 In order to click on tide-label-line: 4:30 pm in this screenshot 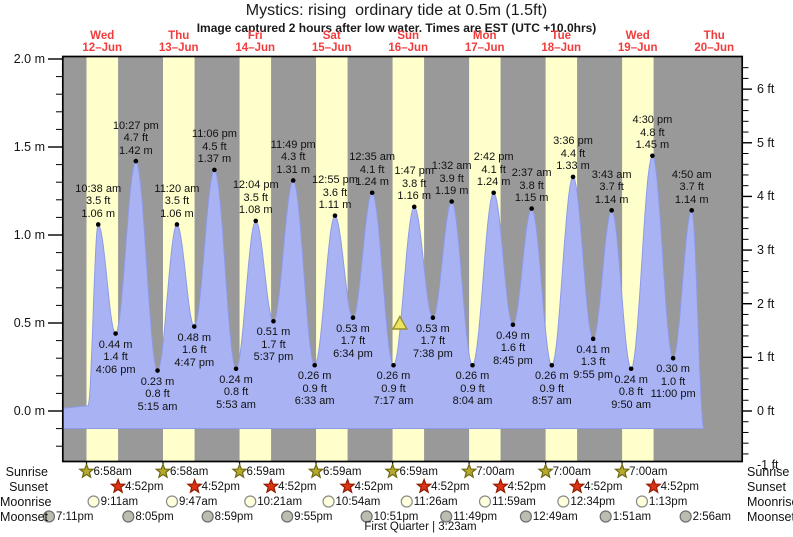, I will do `click(652, 120)`.